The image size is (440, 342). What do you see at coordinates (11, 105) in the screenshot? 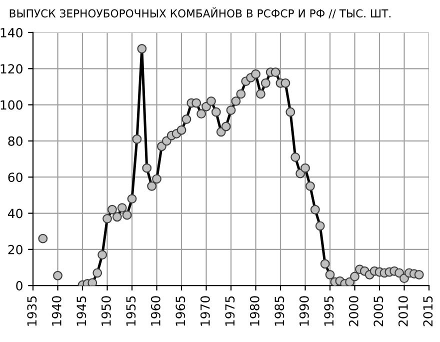
I see `y-tick-label: 100` at bounding box center [11, 105].